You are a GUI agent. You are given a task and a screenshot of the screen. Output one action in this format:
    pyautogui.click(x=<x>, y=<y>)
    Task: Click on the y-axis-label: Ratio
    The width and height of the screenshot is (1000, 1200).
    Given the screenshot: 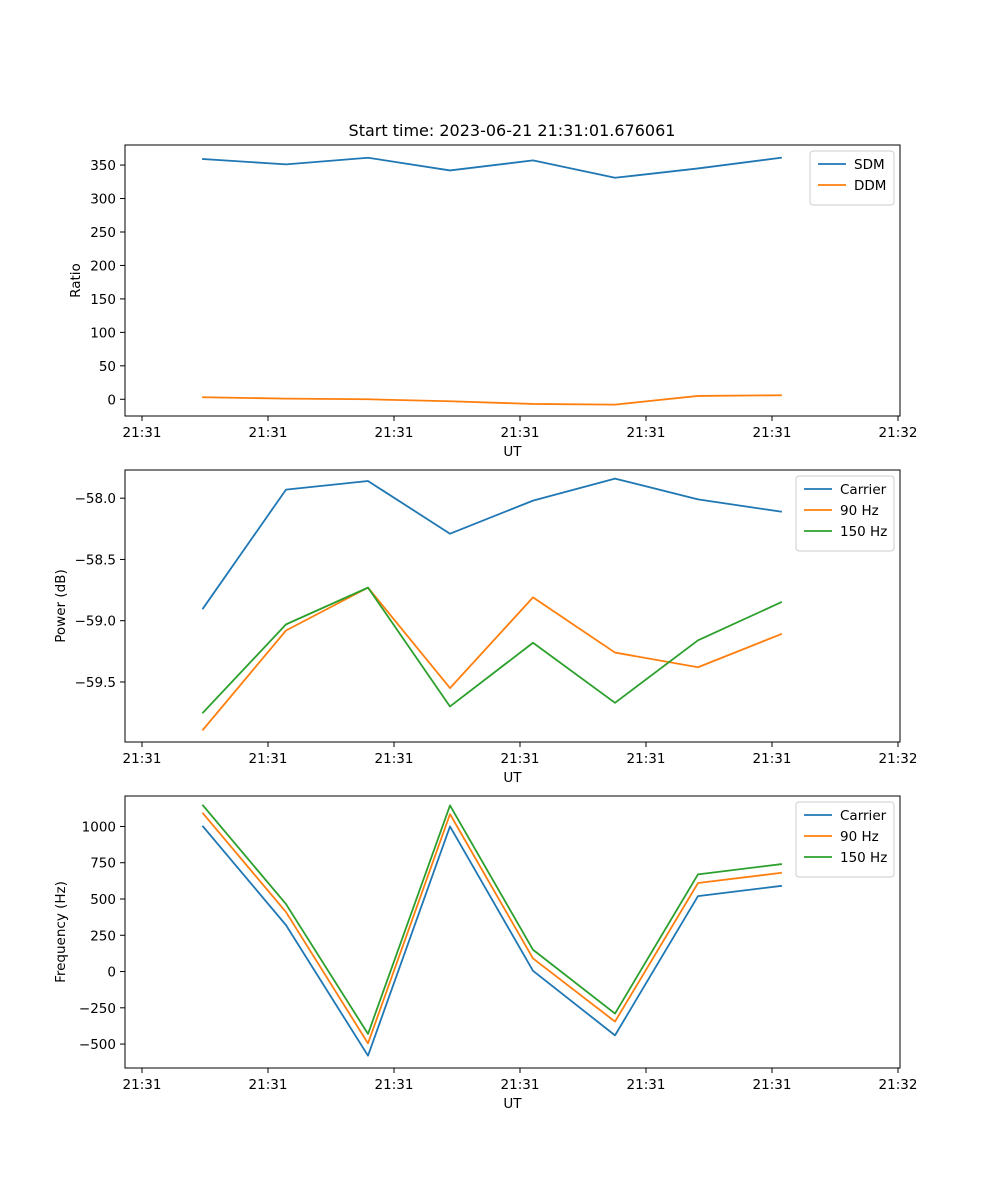 What is the action you would take?
    pyautogui.click(x=76, y=280)
    